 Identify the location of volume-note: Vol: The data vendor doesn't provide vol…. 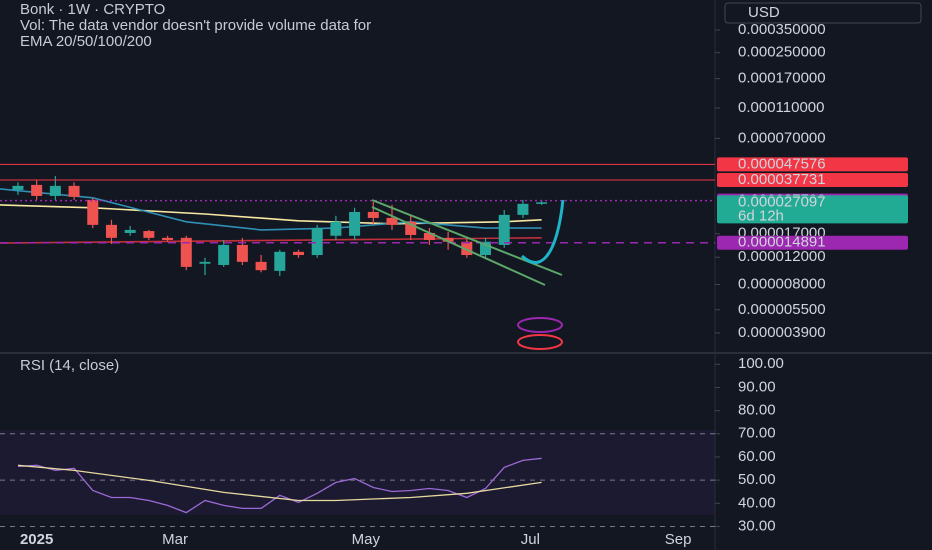
(195, 25).